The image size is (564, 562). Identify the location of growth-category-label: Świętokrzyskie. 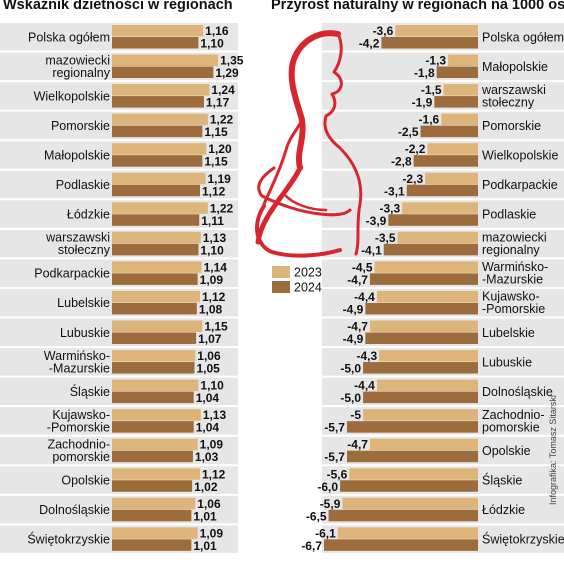
(523, 539).